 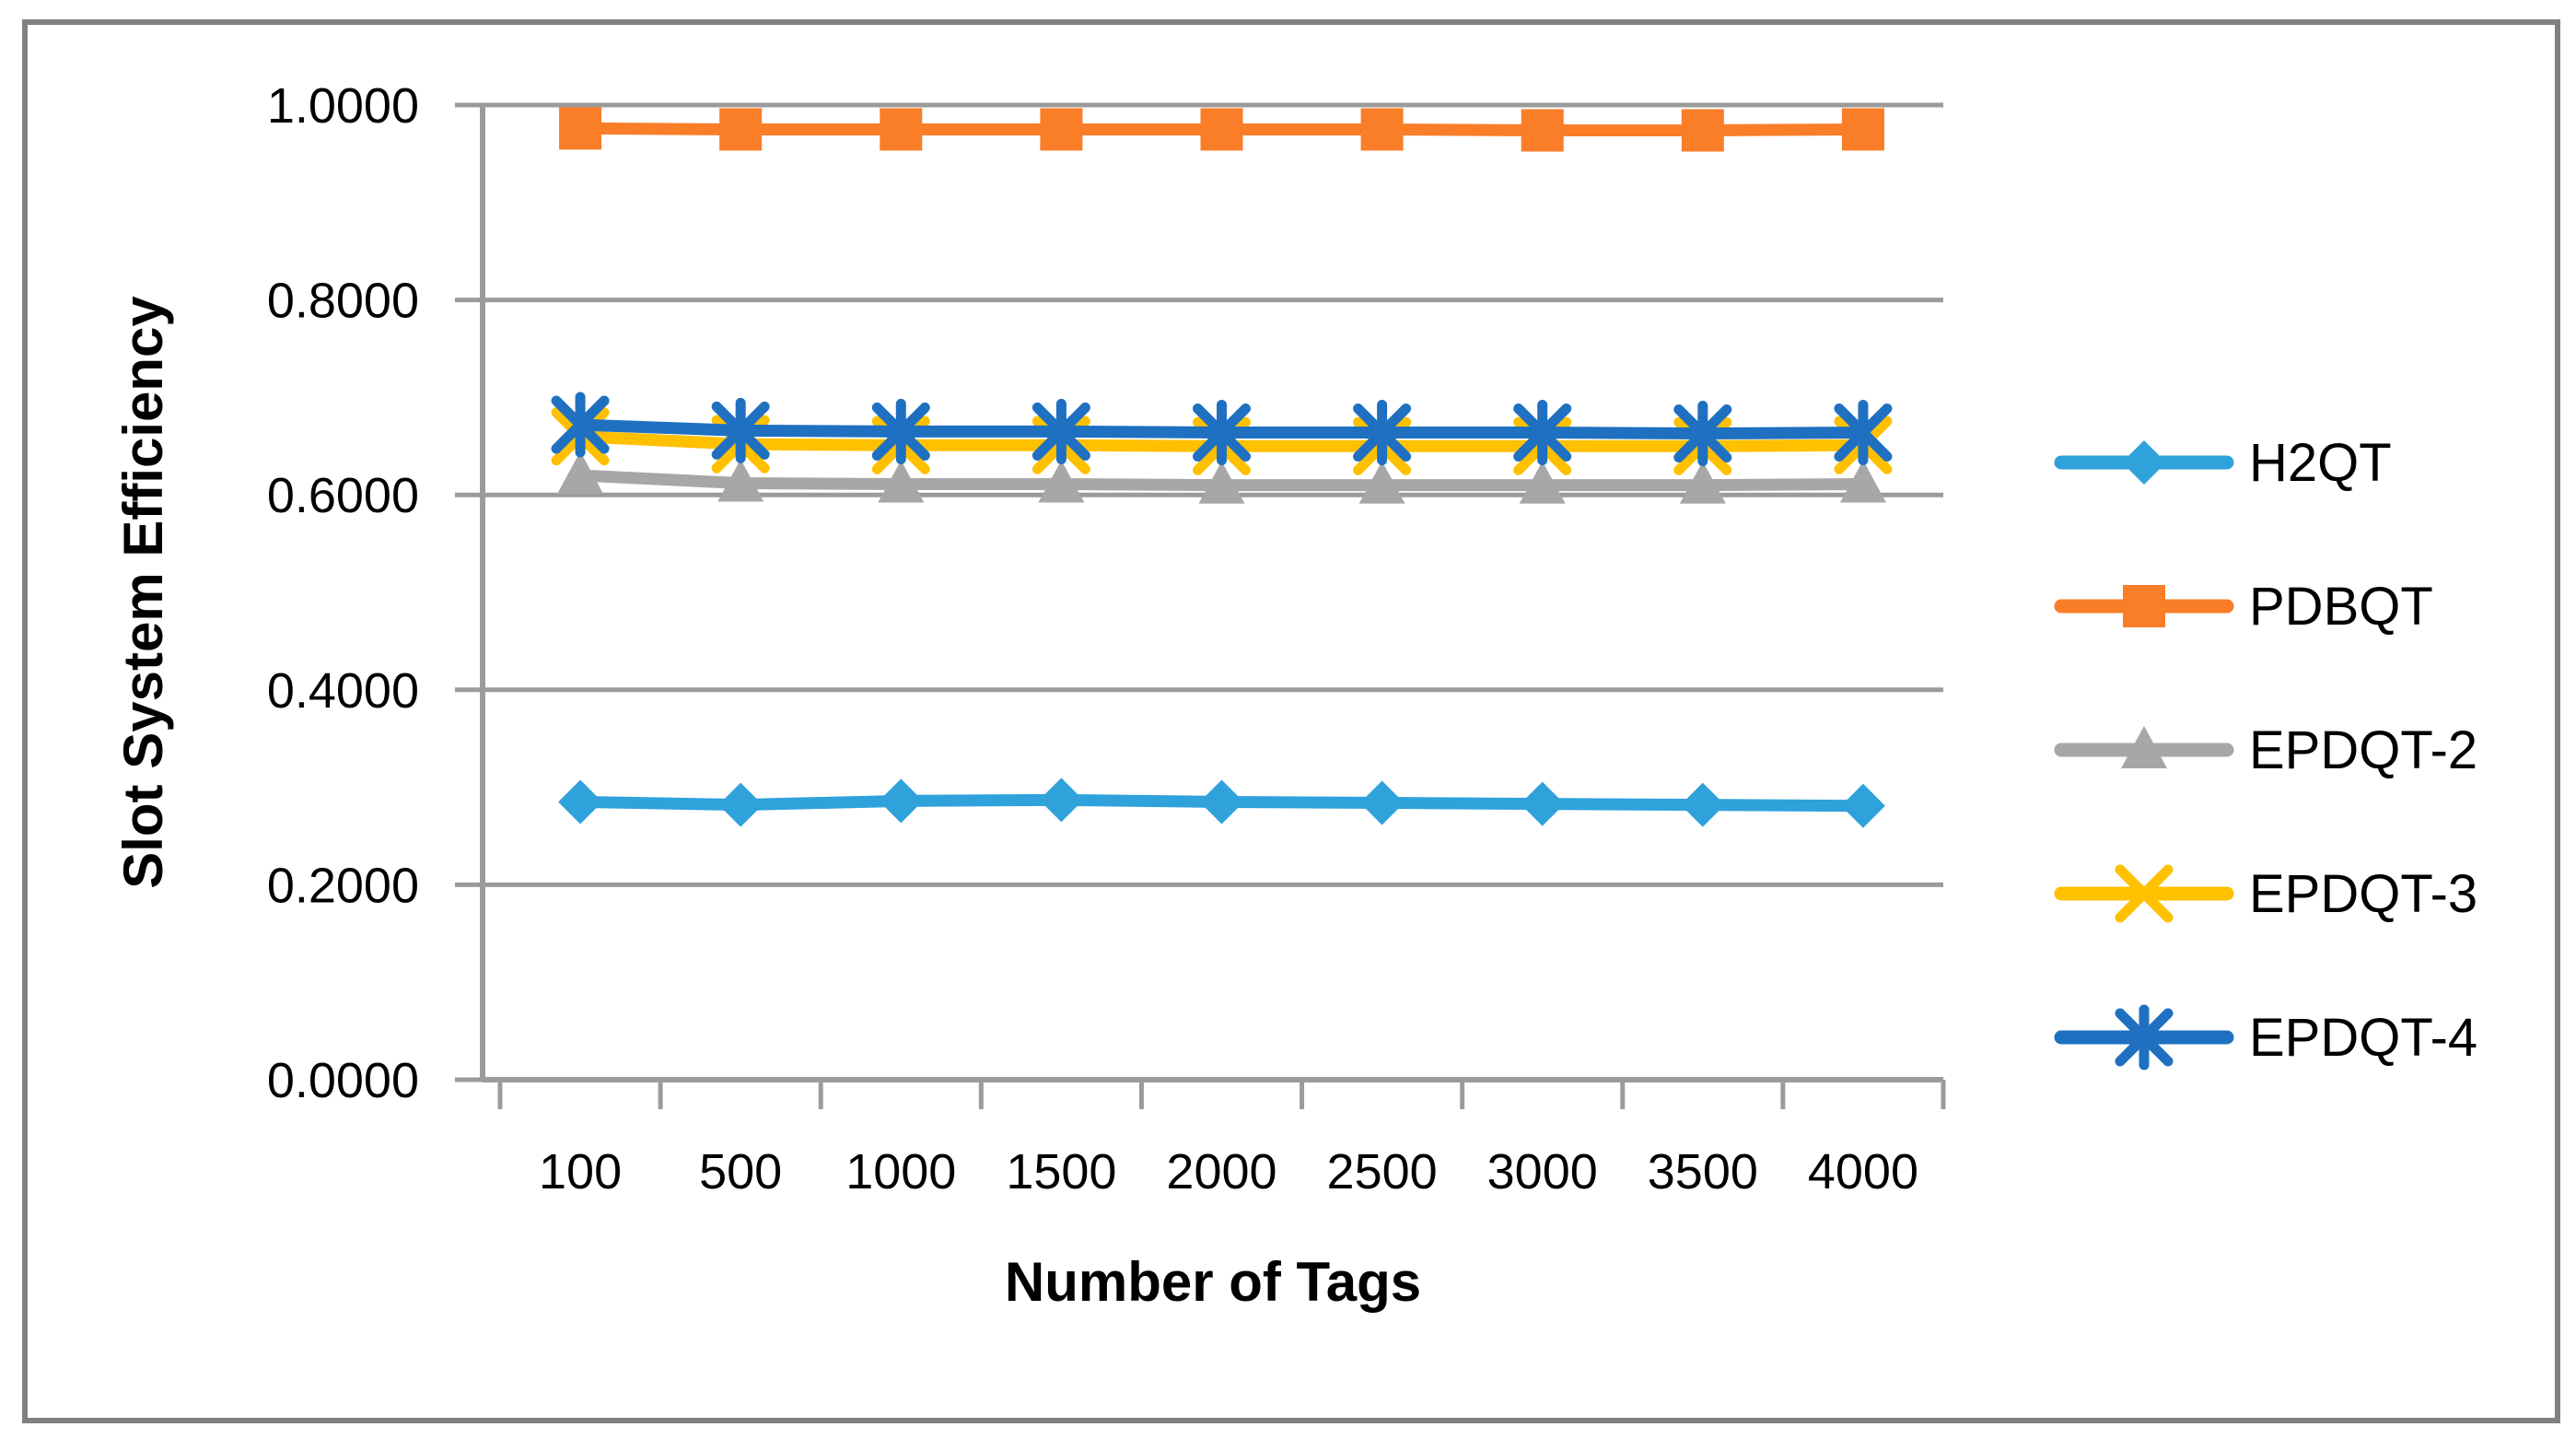 What do you see at coordinates (343, 495) in the screenshot?
I see `y-tick-label: 0.6000` at bounding box center [343, 495].